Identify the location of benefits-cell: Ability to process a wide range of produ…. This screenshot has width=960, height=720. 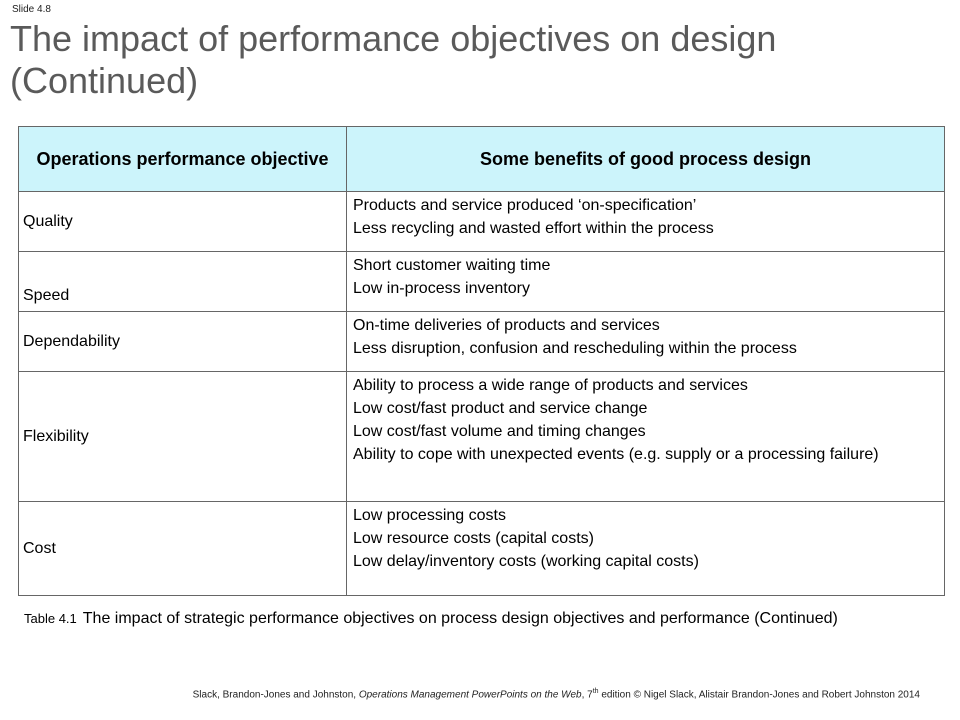
(645, 436).